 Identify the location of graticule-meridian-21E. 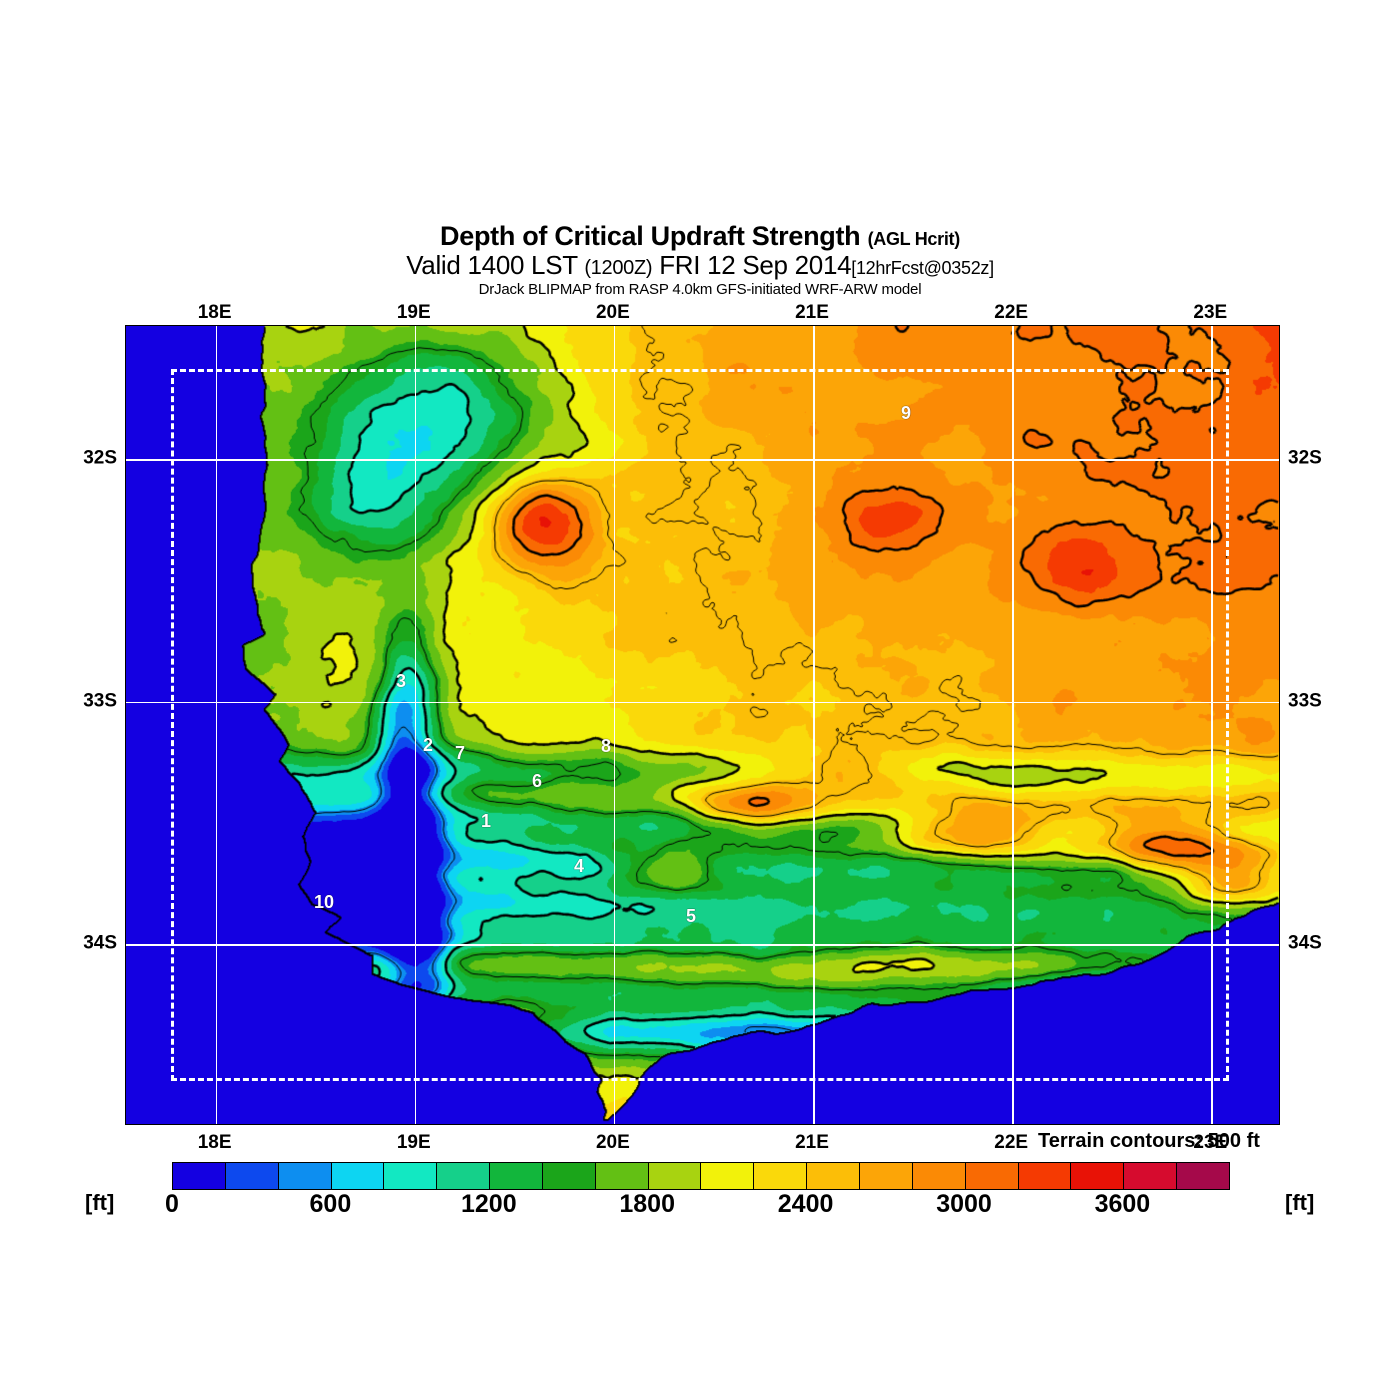
(814, 725).